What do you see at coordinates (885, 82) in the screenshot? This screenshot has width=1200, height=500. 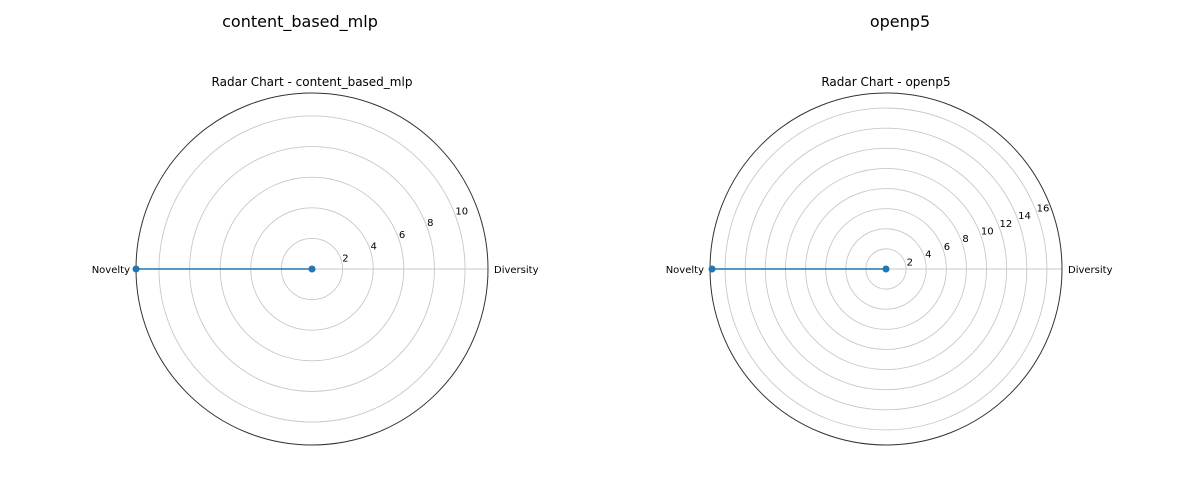 I see `chart-title: Radar Chart - openp5` at bounding box center [885, 82].